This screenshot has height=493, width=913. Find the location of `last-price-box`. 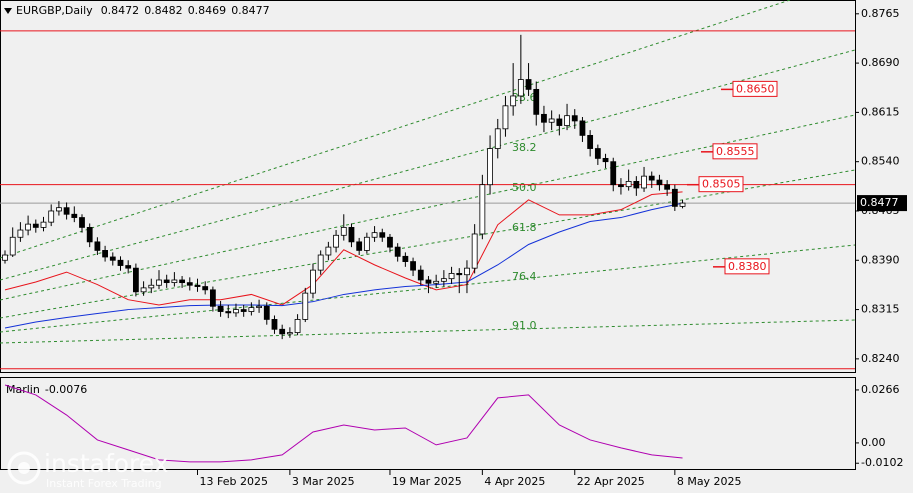

last-price-box is located at coordinates (882, 203).